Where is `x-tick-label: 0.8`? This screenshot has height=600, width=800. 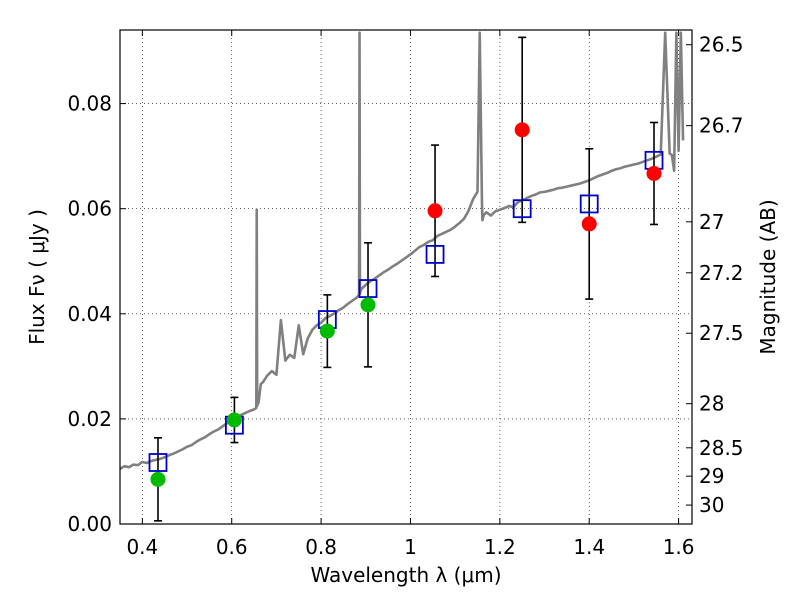 x-tick-label: 0.8 is located at coordinates (321, 547).